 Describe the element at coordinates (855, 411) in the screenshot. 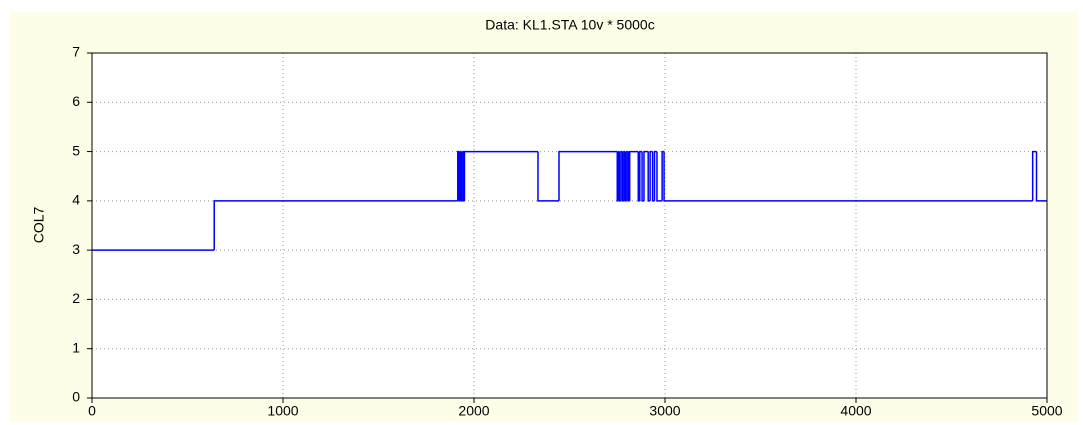

I see `x-tick-label: 4000` at that location.